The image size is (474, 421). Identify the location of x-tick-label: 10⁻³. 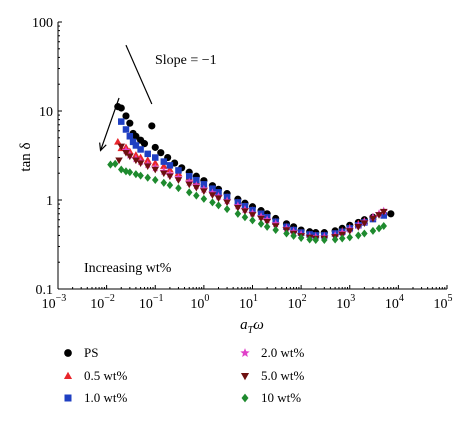
(54, 302).